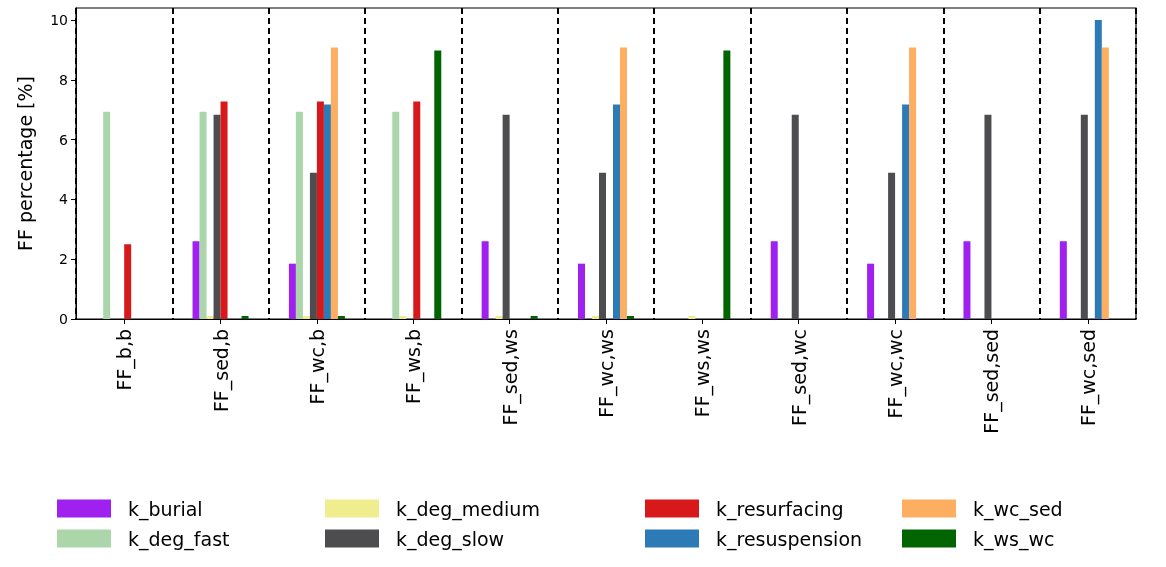 This screenshot has height=567, width=1166. What do you see at coordinates (64, 139) in the screenshot?
I see `y-tick-label: 6` at bounding box center [64, 139].